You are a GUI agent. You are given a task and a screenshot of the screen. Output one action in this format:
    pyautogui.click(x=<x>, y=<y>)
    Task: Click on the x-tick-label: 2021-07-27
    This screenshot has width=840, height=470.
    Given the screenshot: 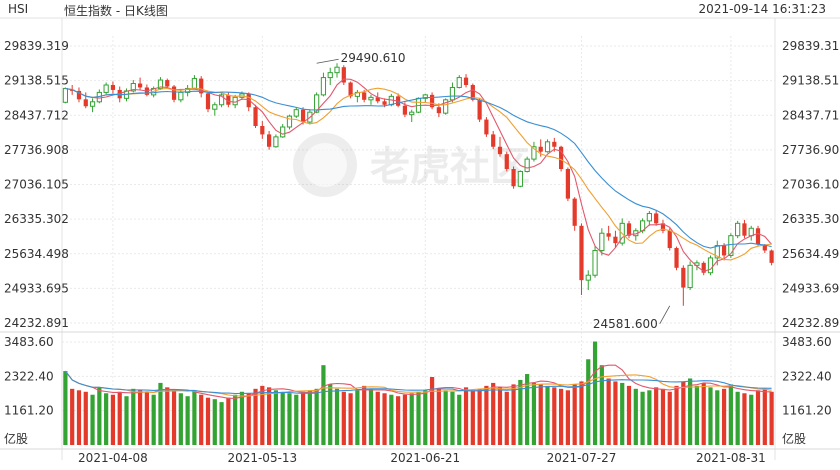 What is the action you would take?
    pyautogui.click(x=582, y=458)
    